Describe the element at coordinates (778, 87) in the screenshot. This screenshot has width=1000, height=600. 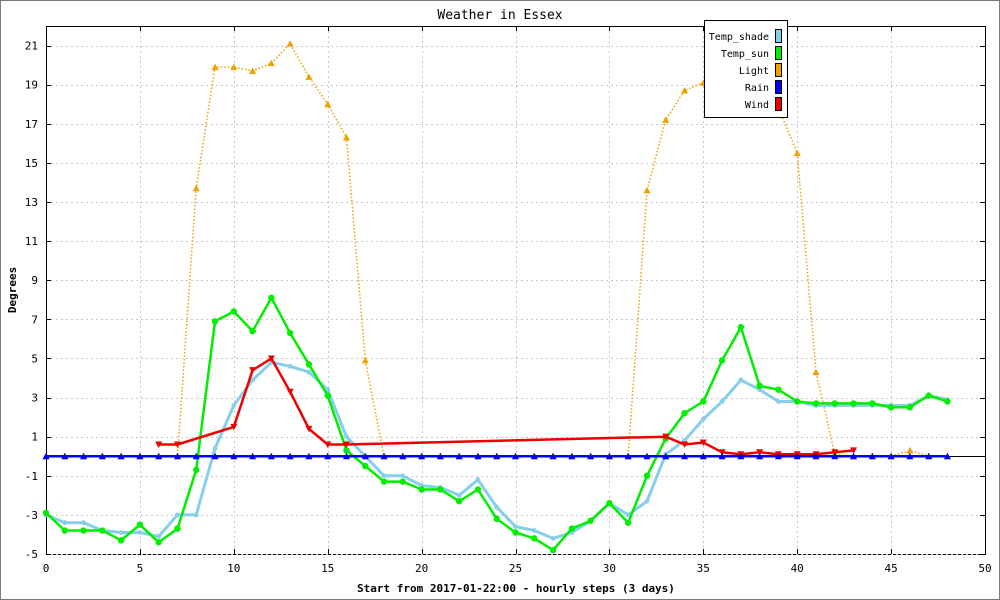
I see `legend-swatch-rain` at that location.